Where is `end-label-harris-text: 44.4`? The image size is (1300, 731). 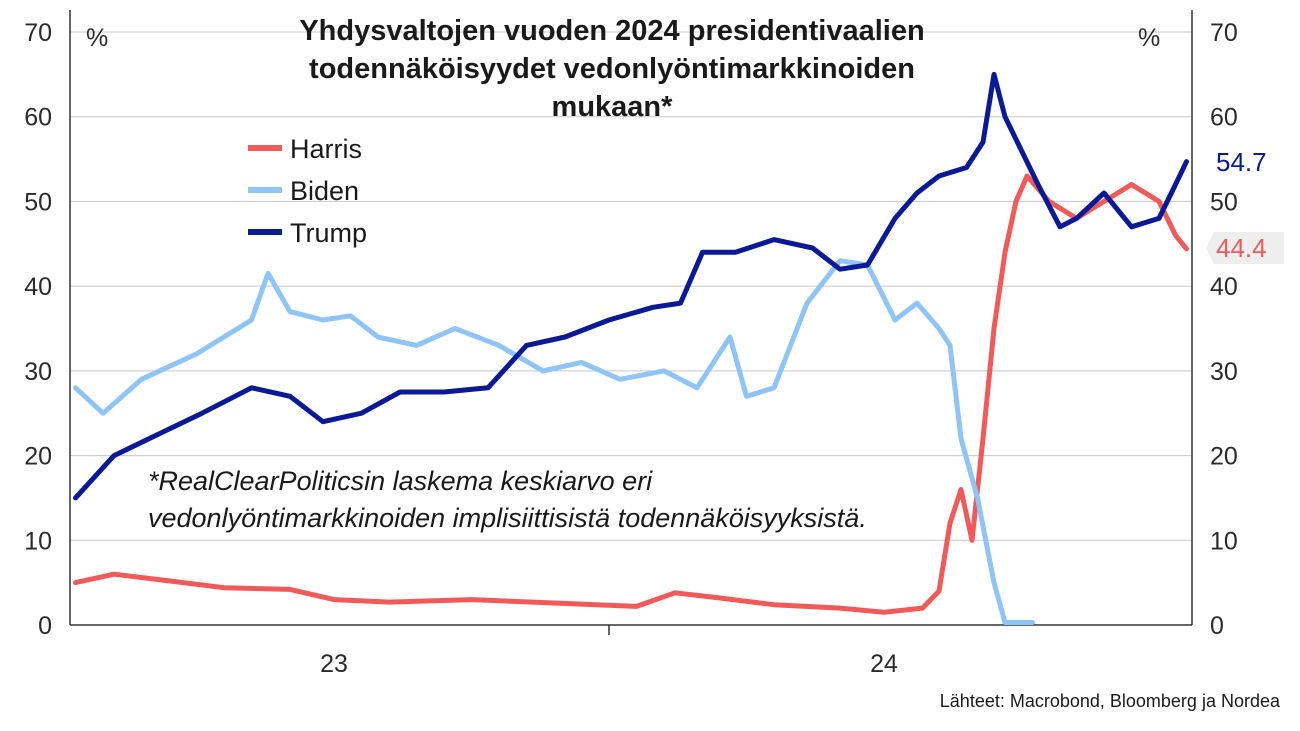 end-label-harris-text: 44.4 is located at coordinates (1241, 248).